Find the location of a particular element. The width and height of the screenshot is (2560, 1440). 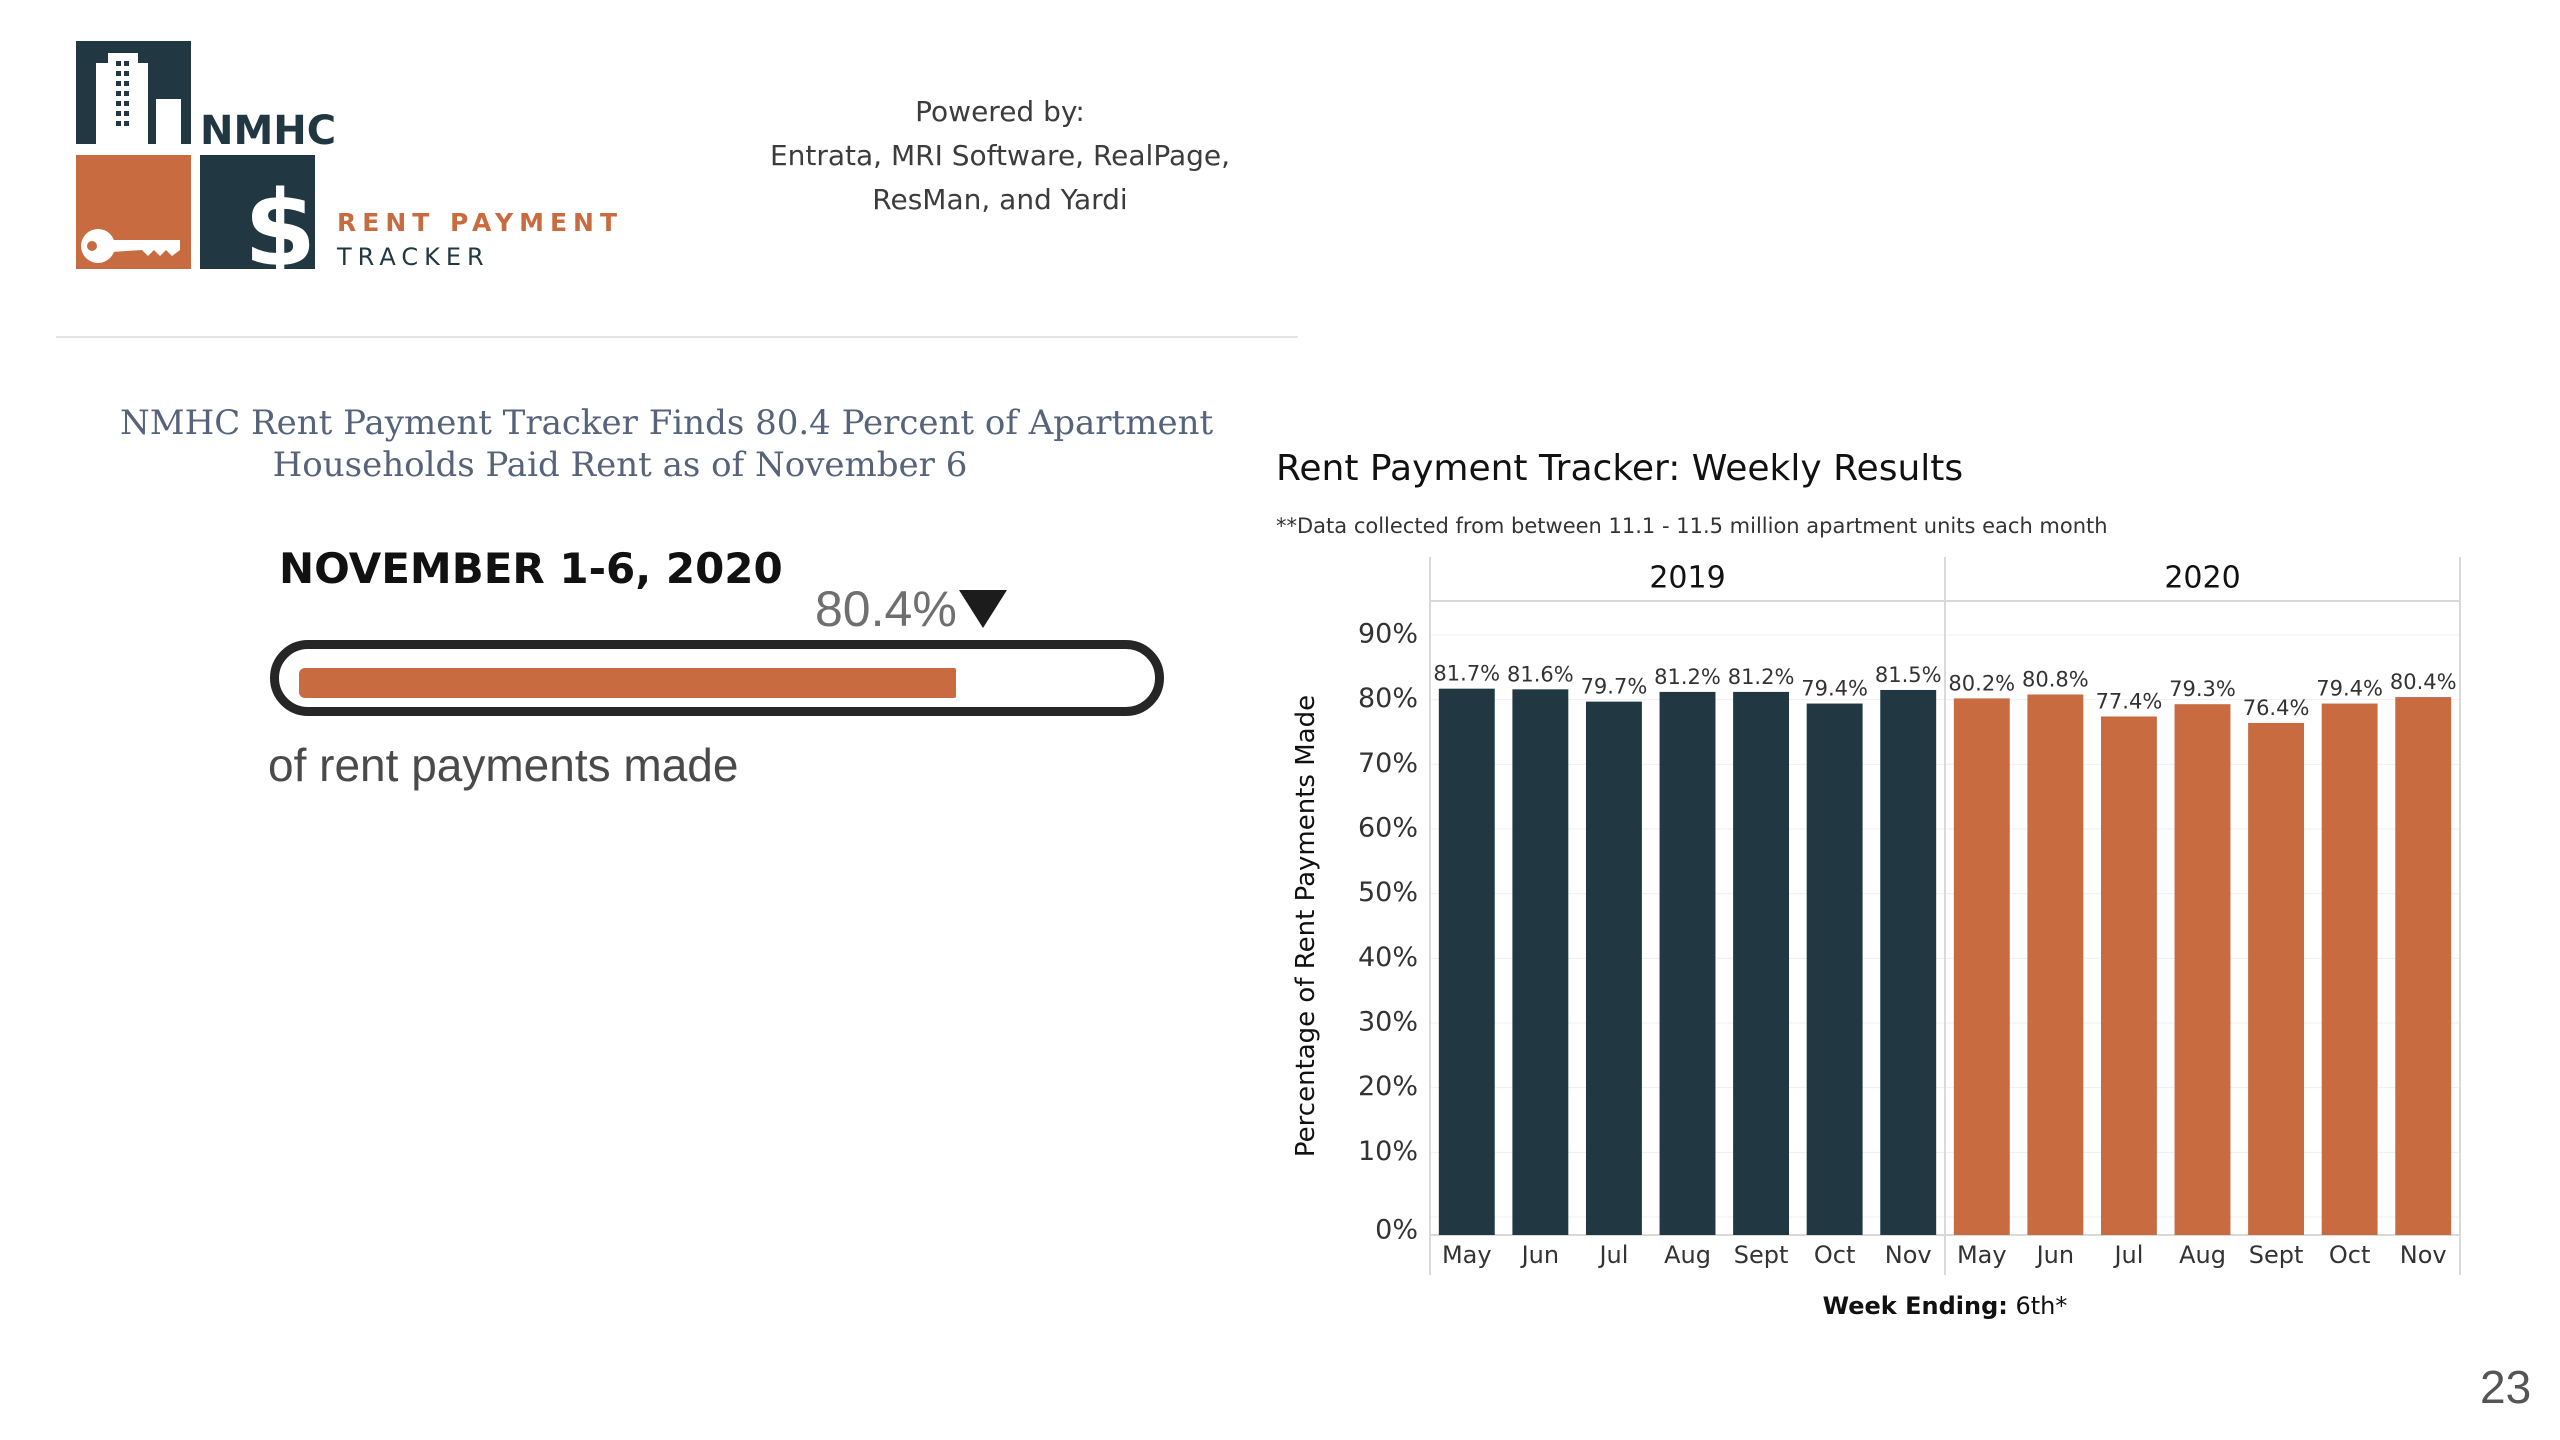

powered-by-line2: ResMan, and Yardi is located at coordinates (1000, 199).